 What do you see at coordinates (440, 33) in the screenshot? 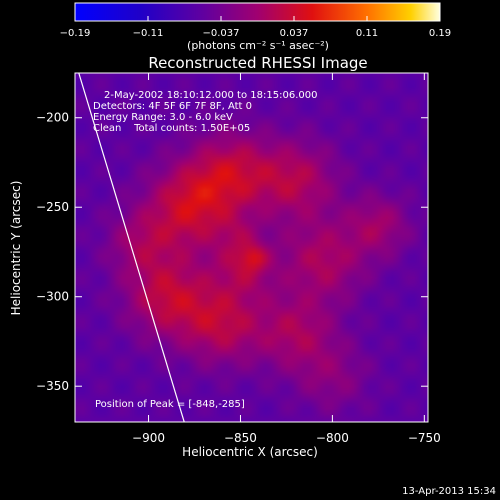
I see `colorbar-tick-label: 0.19` at bounding box center [440, 33].